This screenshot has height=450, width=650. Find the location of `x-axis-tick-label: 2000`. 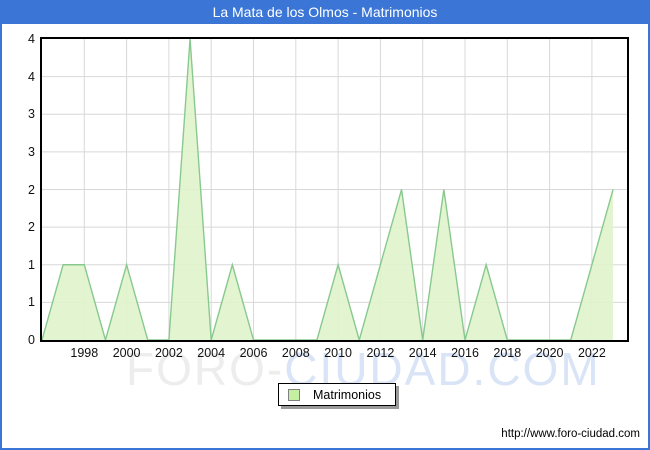

x-axis-tick-label: 2000 is located at coordinates (126, 353).